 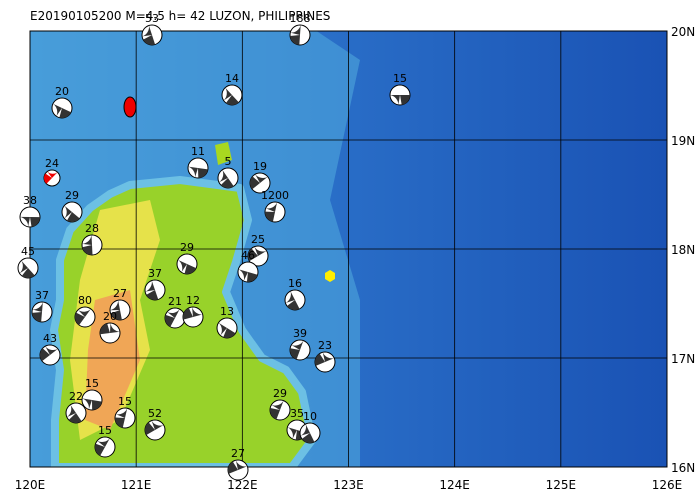 What do you see at coordinates (30, 485) in the screenshot?
I see `lon-label: 120E` at bounding box center [30, 485].